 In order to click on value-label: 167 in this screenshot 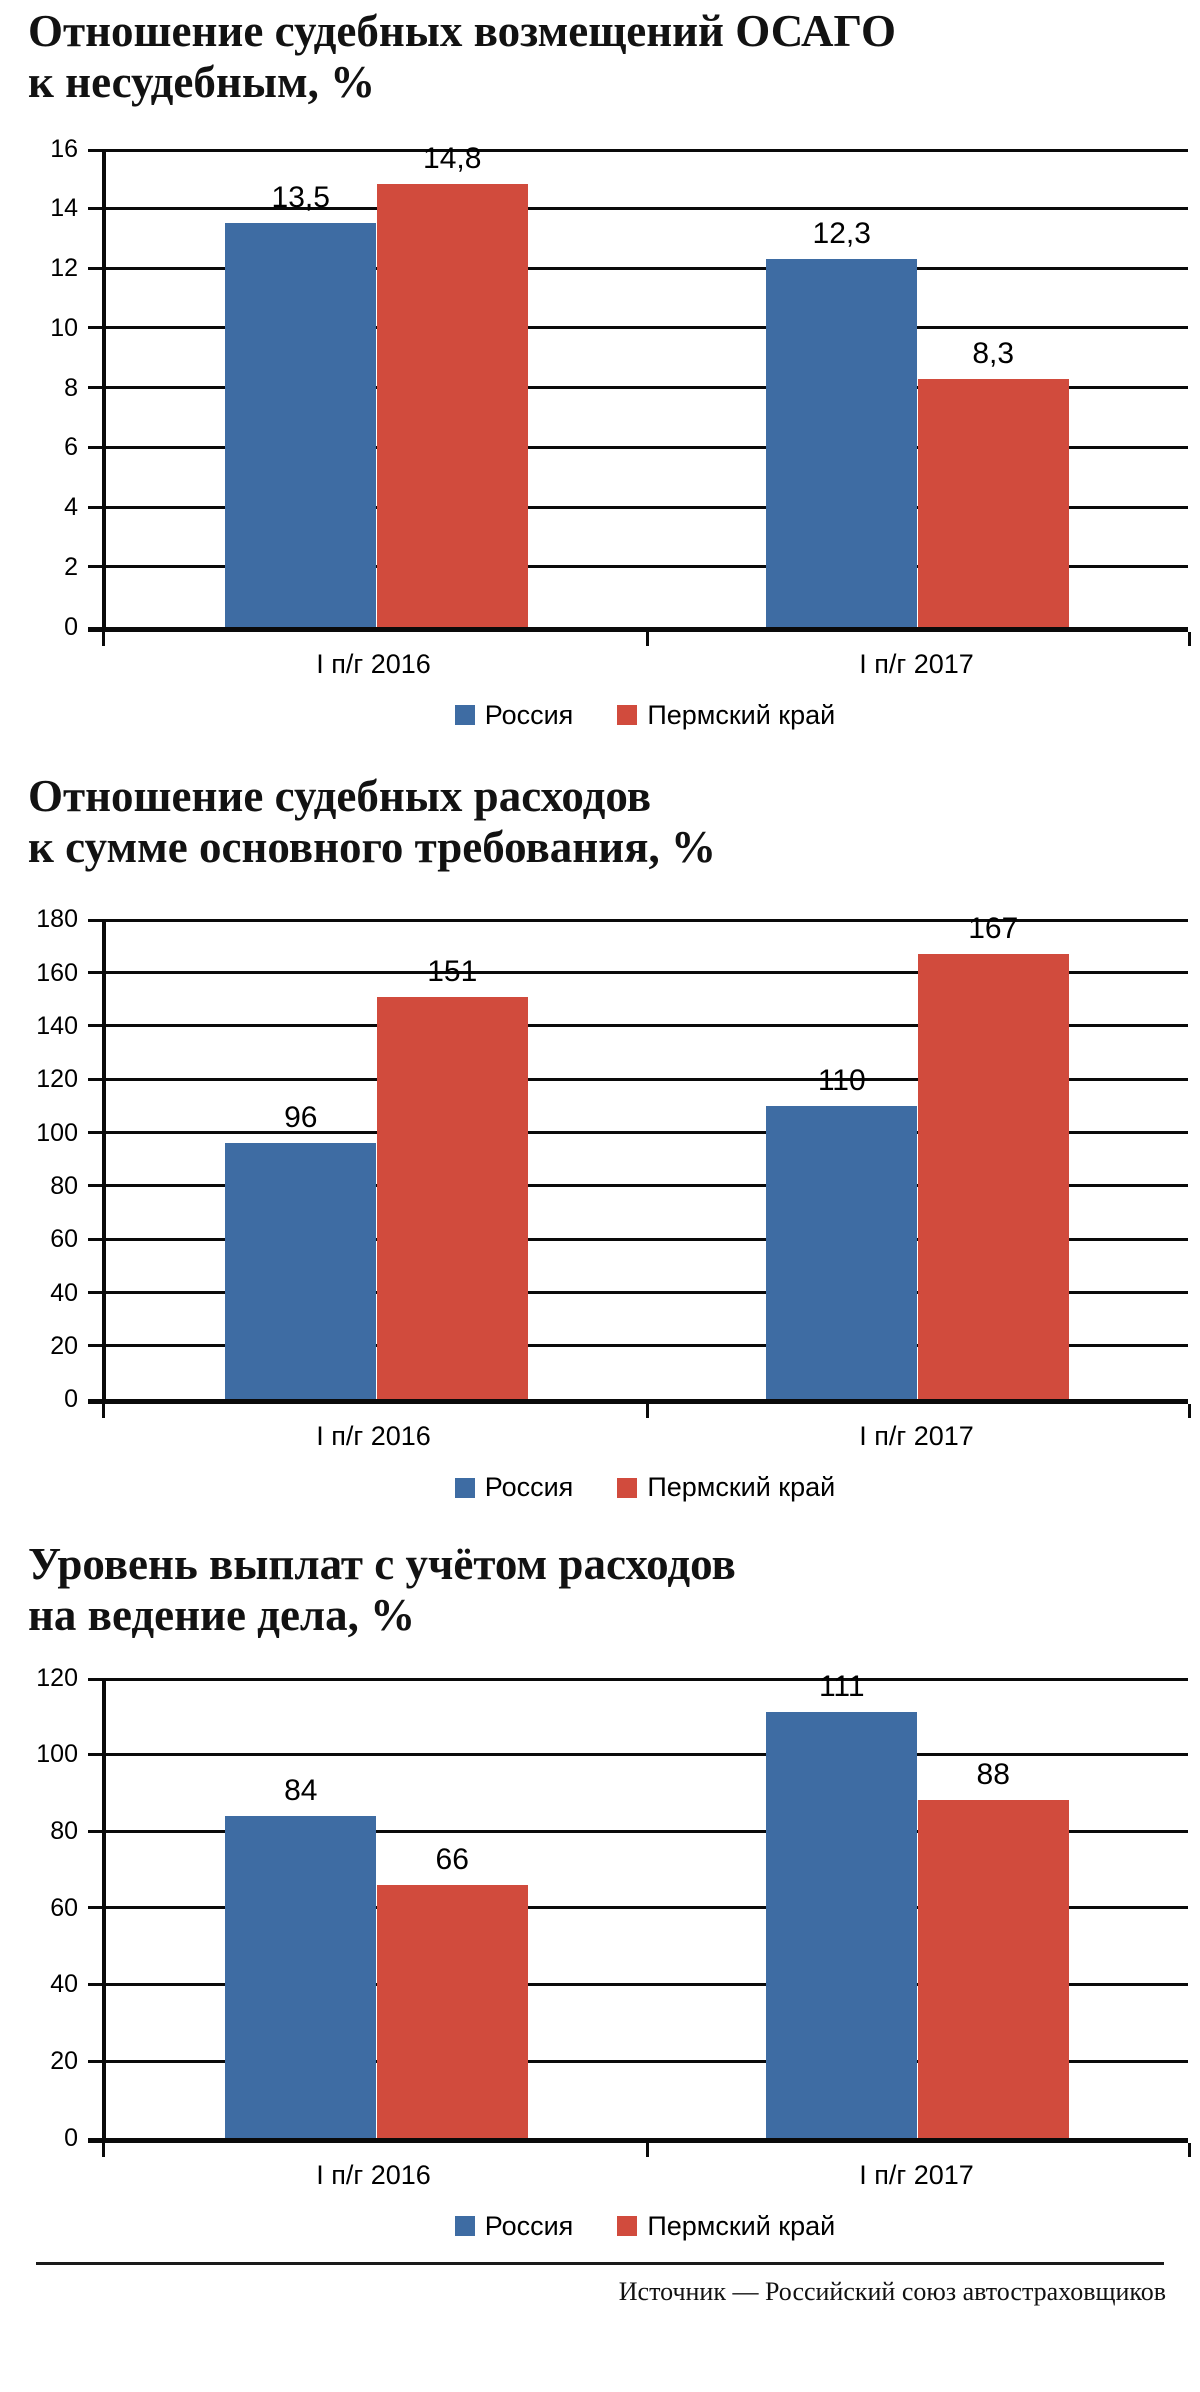, I will do `click(993, 928)`.